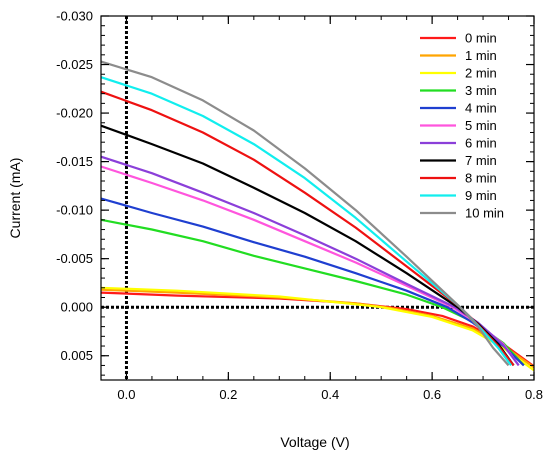 The height and width of the screenshot is (460, 550). What do you see at coordinates (76, 355) in the screenshot?
I see `y-tick-label: 0.005` at bounding box center [76, 355].